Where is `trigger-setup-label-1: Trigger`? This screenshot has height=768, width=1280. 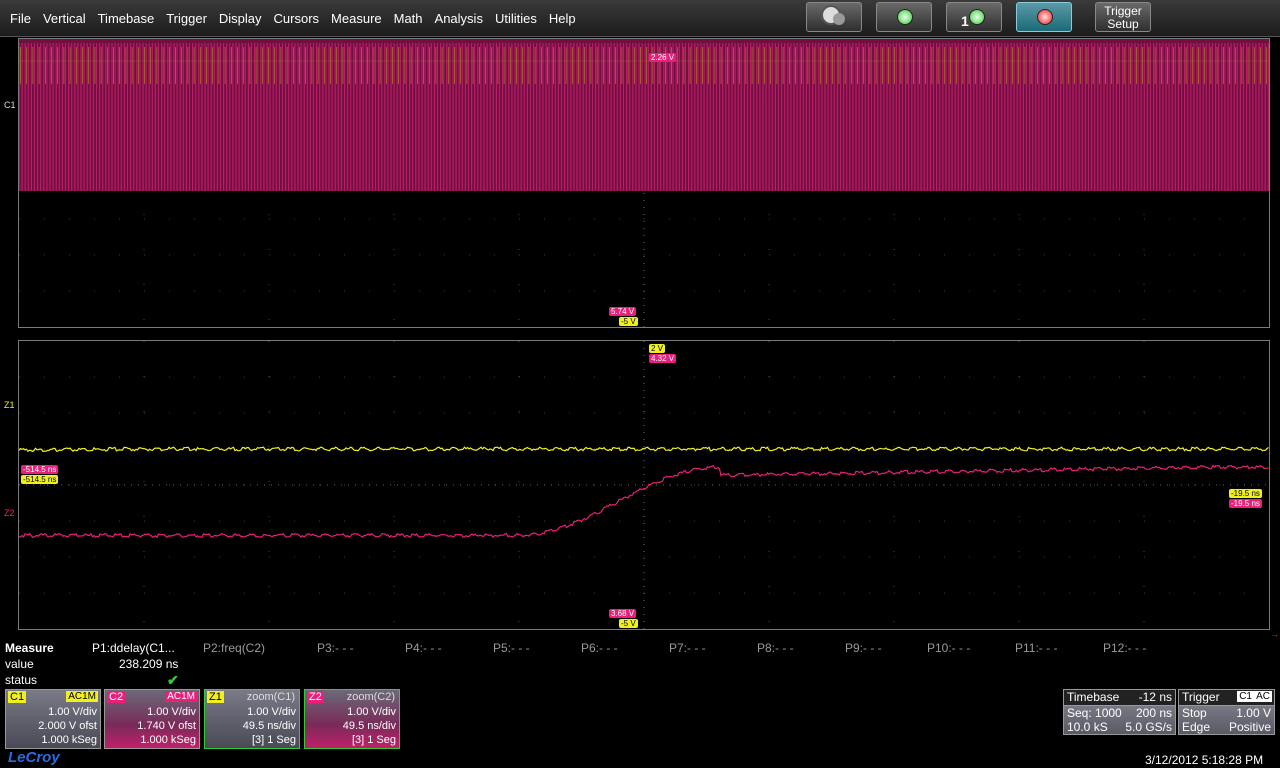 trigger-setup-label-1: Trigger is located at coordinates (1123, 11).